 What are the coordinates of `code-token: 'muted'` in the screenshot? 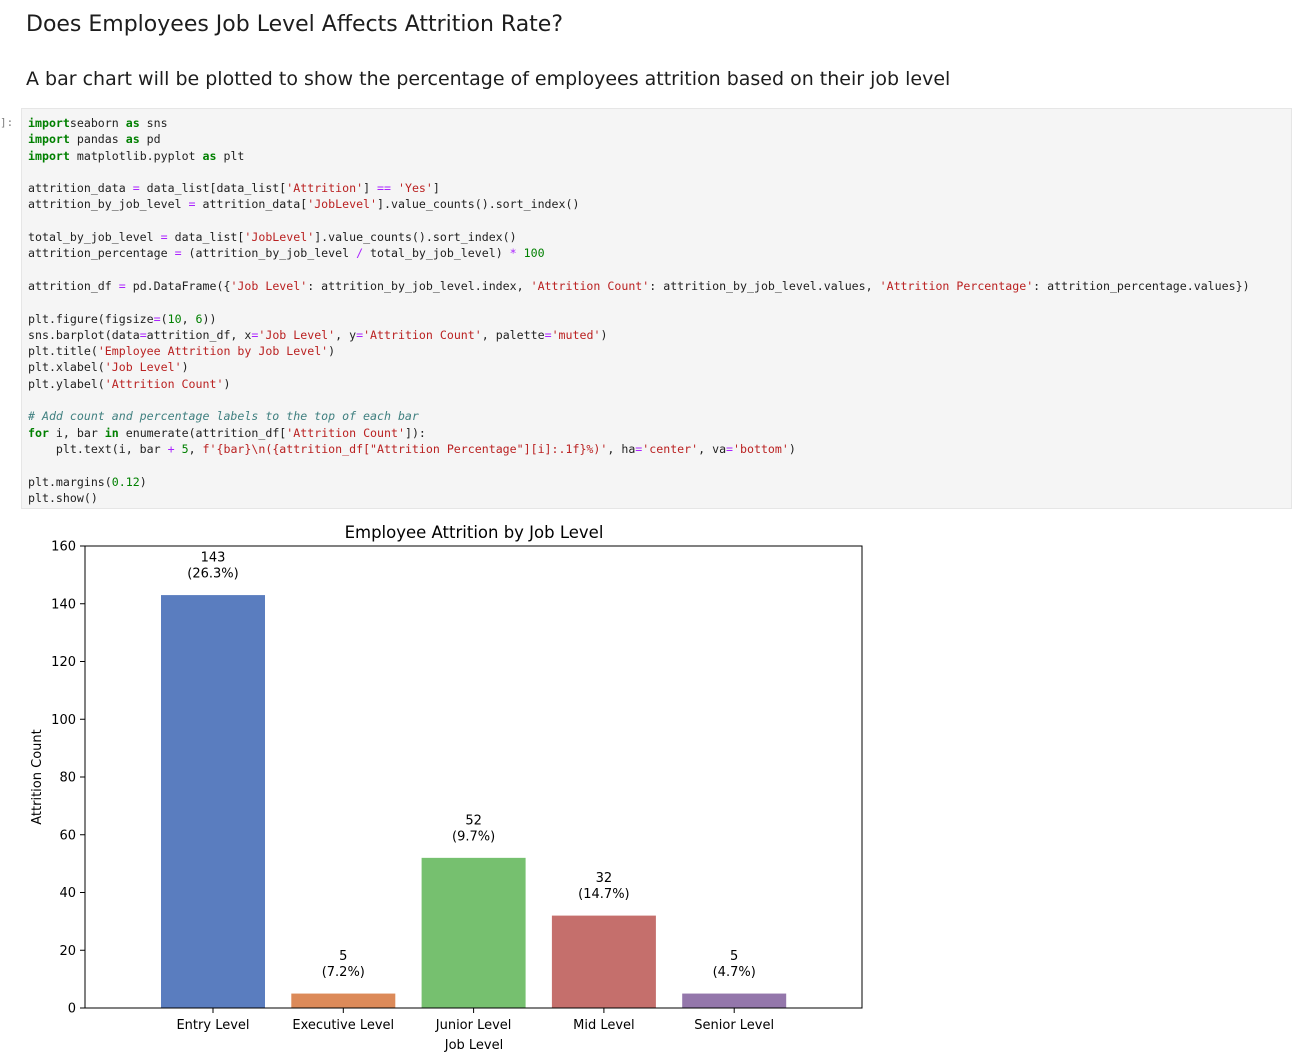 It's located at (576, 334).